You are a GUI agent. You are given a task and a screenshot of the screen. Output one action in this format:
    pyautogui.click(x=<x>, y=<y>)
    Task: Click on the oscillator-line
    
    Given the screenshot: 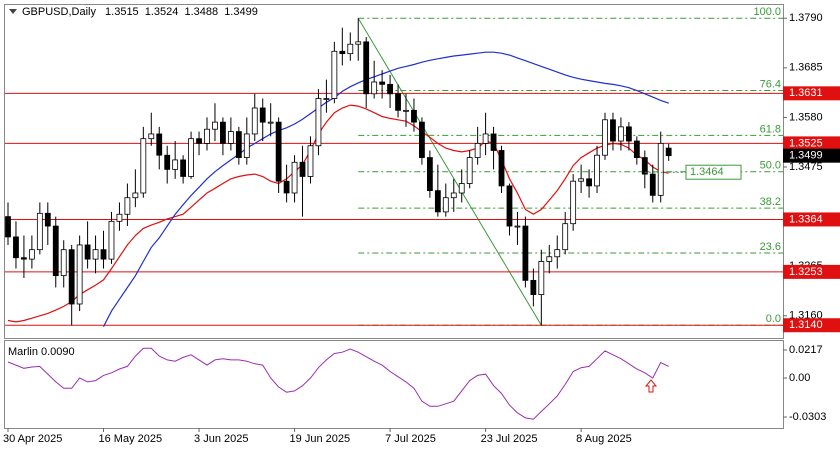 What is the action you would take?
    pyautogui.click(x=338, y=383)
    